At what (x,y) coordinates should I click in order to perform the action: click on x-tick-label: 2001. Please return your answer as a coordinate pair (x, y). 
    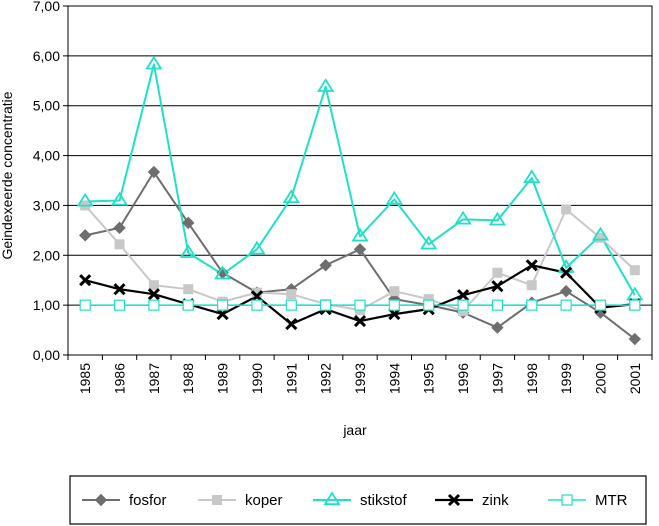
    Looking at the image, I should click on (635, 378).